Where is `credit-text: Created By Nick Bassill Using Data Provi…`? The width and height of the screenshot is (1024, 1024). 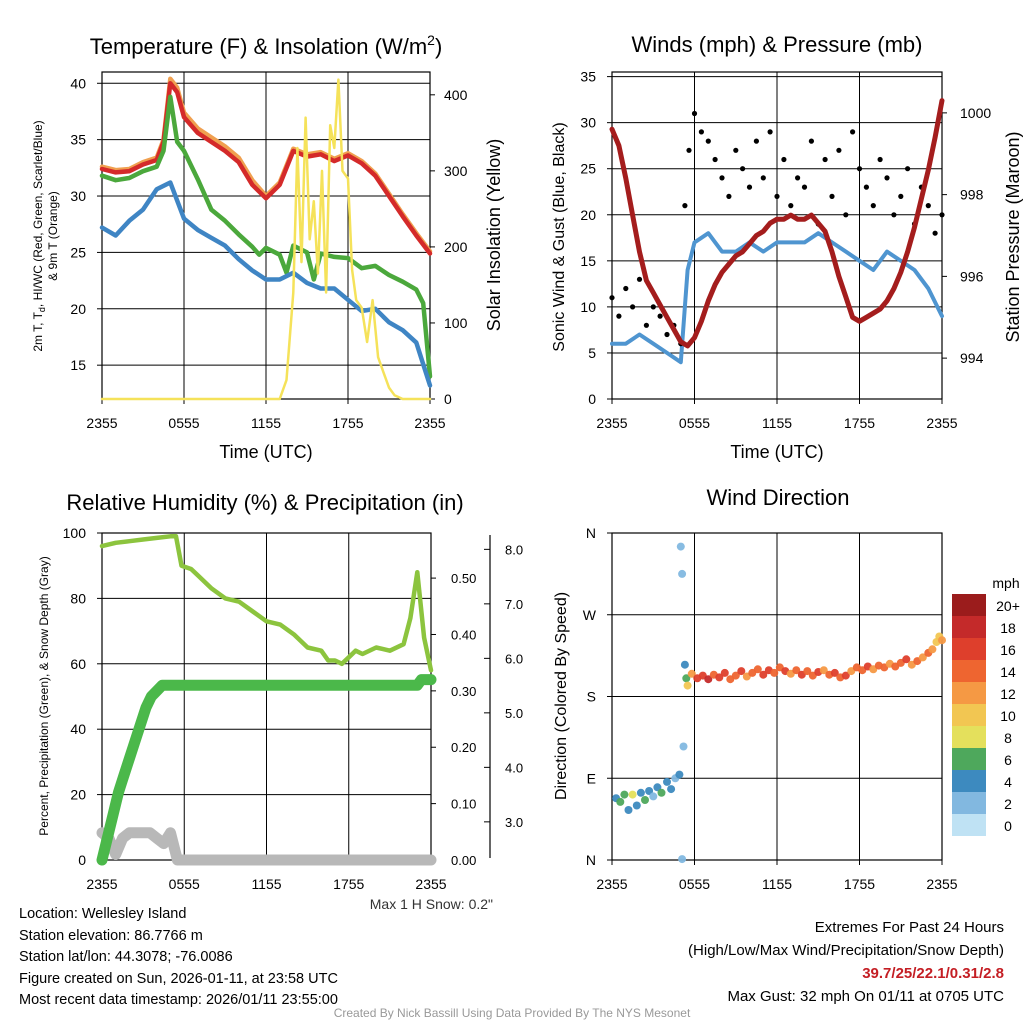
credit-text: Created By Nick Bassill Using Data Provi… is located at coordinates (512, 1013).